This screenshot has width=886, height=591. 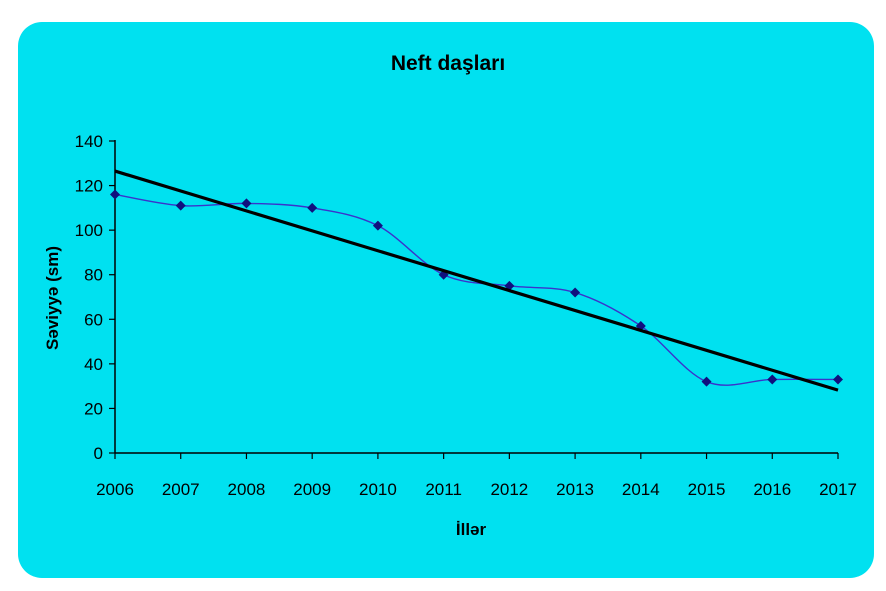 What do you see at coordinates (772, 489) in the screenshot?
I see `x-tick-label: 2016` at bounding box center [772, 489].